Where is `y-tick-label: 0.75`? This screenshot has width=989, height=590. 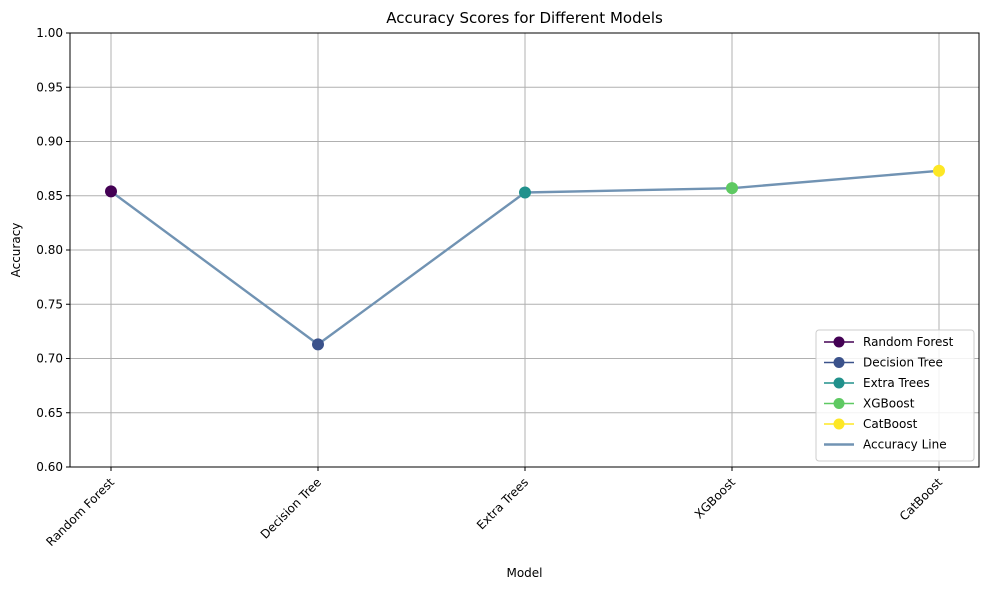
y-tick-label: 0.75 is located at coordinates (49, 304).